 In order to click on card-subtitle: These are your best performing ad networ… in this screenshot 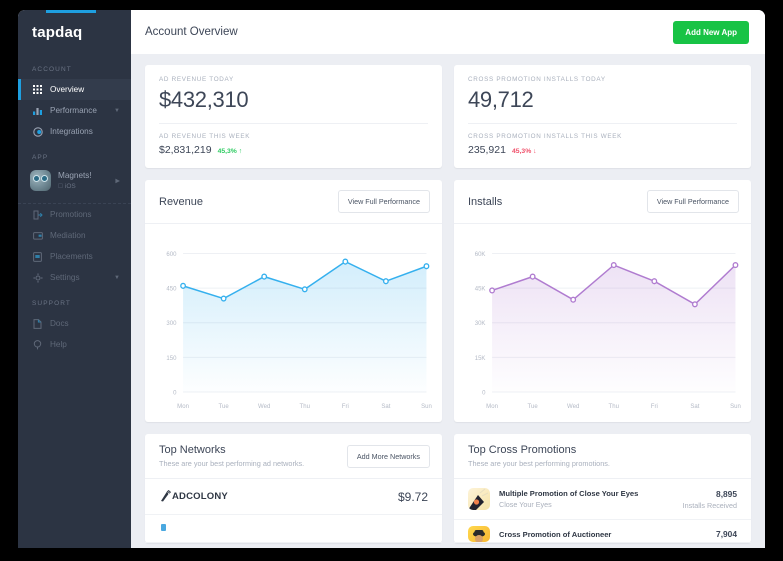, I will do `click(232, 463)`.